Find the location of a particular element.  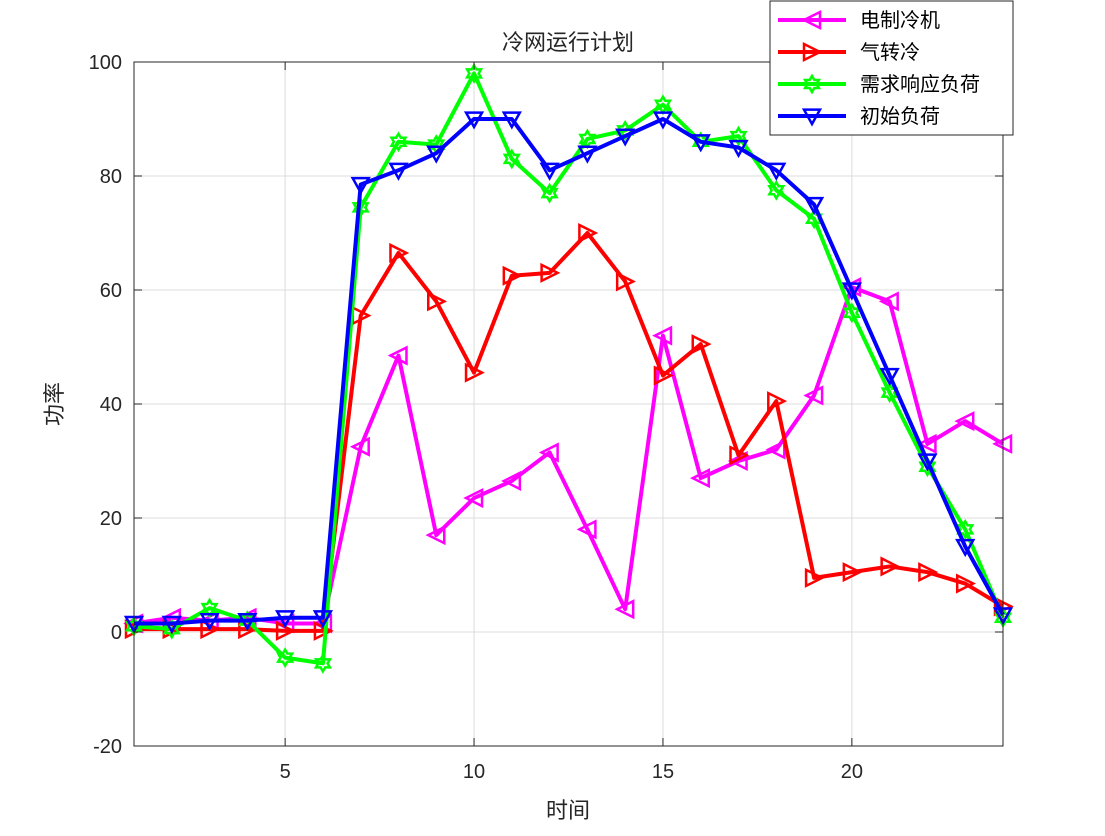

y-tick-label: 80 is located at coordinates (111, 177).